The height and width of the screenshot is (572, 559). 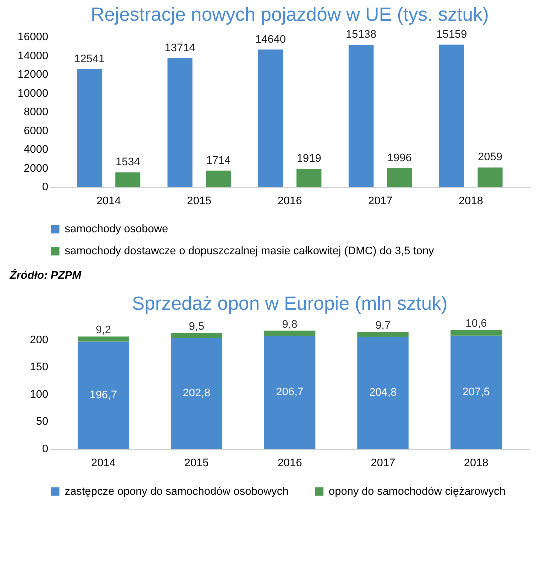 I want to click on y-tick-label: 8000, so click(x=36, y=112).